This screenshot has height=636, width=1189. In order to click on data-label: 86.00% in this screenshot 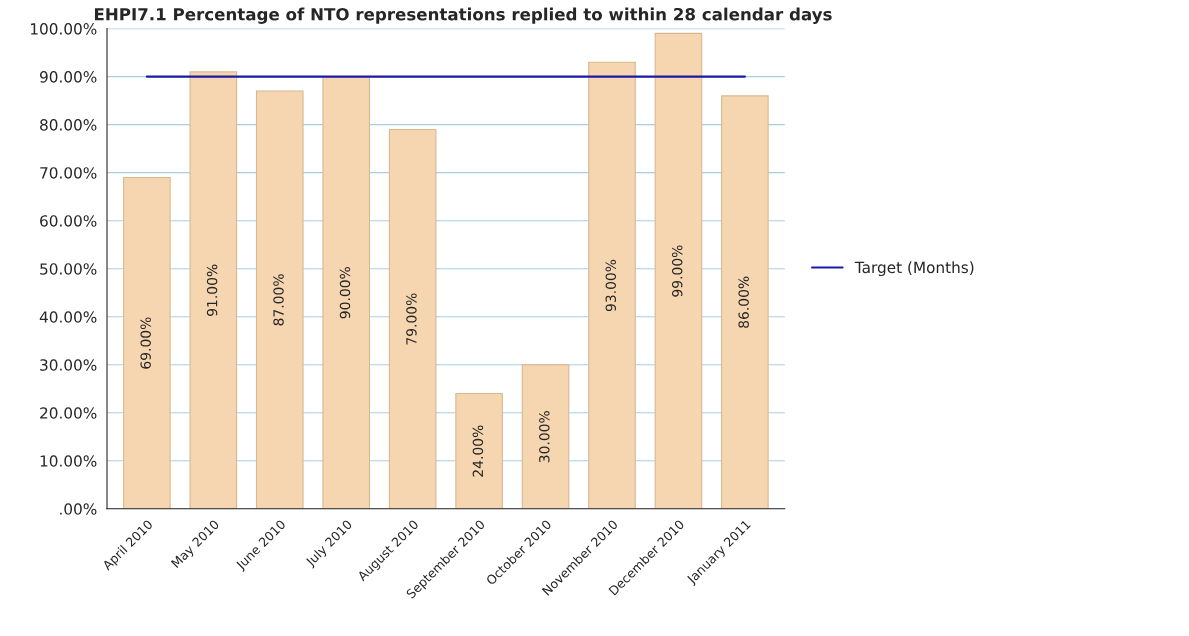, I will do `click(743, 302)`.